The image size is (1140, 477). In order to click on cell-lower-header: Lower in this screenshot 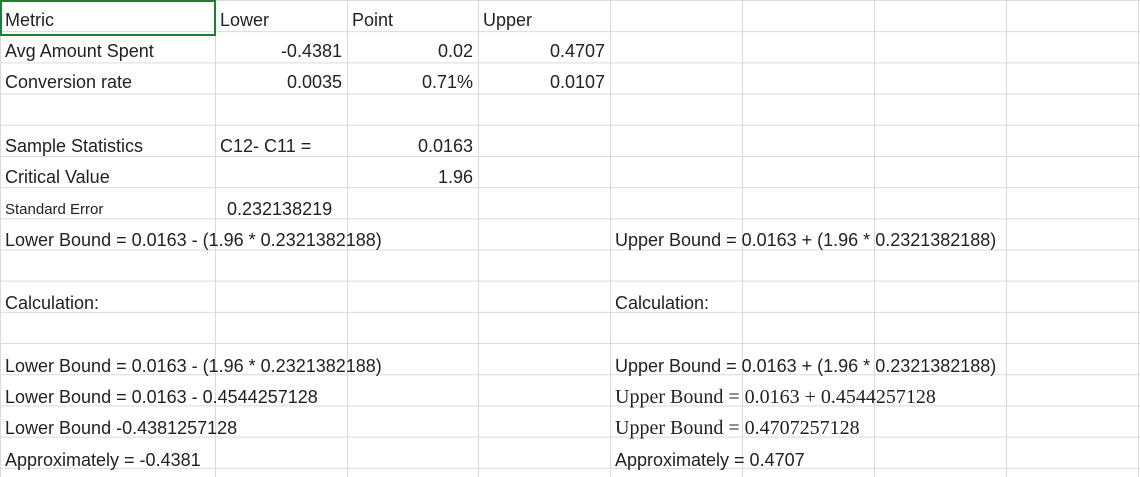, I will do `click(245, 20)`.